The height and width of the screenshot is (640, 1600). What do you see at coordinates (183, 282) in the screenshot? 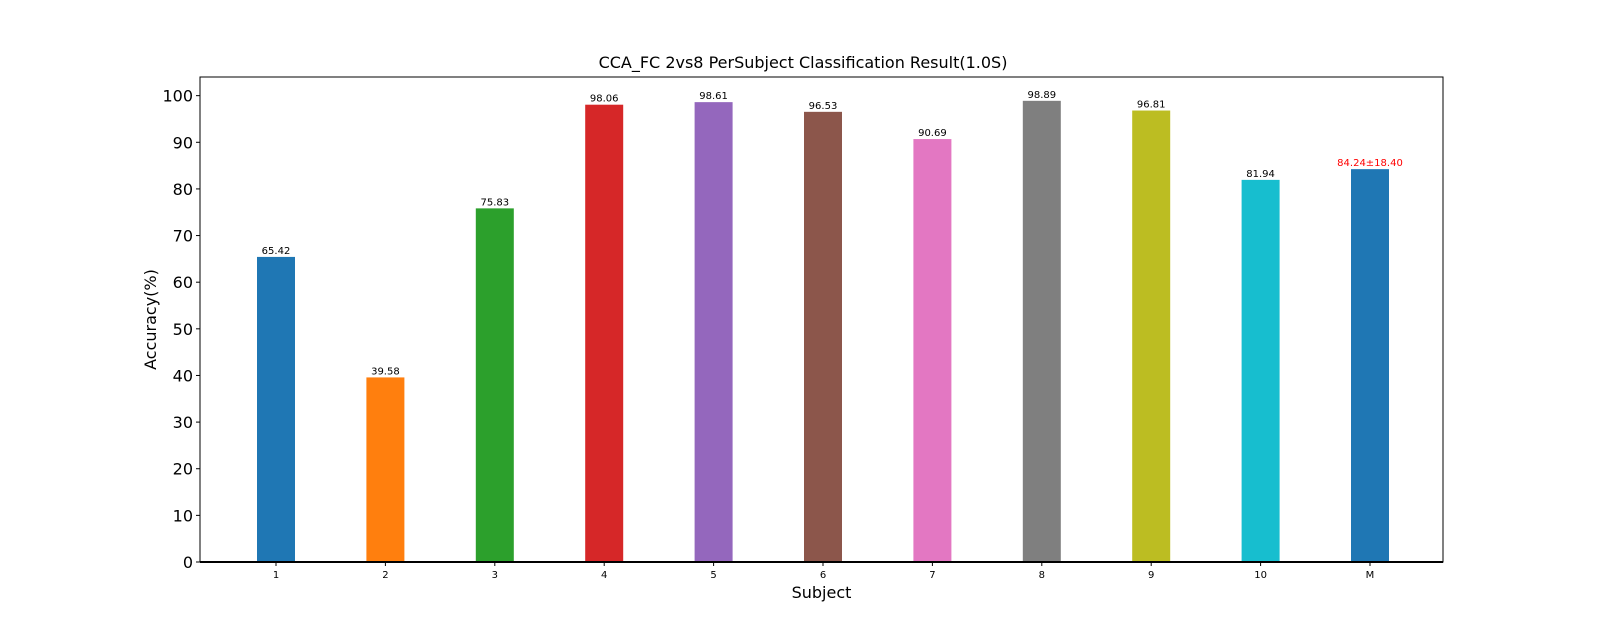
I see `y-tick-label: 60` at bounding box center [183, 282].